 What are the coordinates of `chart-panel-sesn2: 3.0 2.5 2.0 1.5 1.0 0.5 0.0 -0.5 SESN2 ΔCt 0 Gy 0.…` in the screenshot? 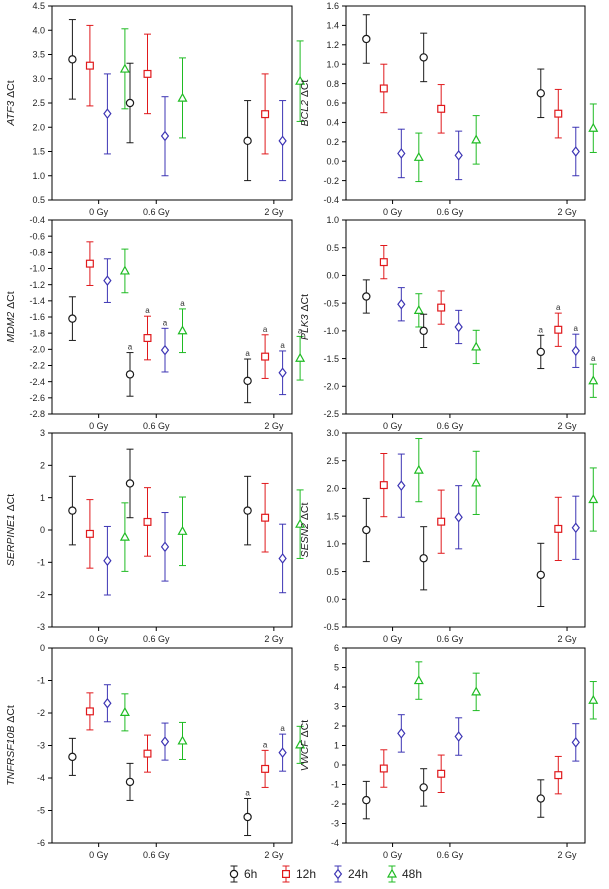 It's located at (449, 536).